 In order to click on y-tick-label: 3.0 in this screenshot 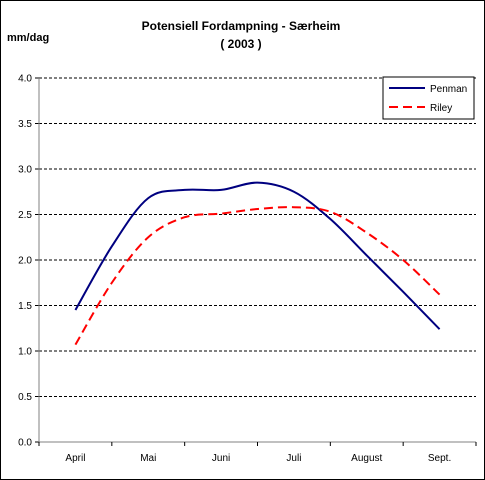, I will do `click(25, 170)`.